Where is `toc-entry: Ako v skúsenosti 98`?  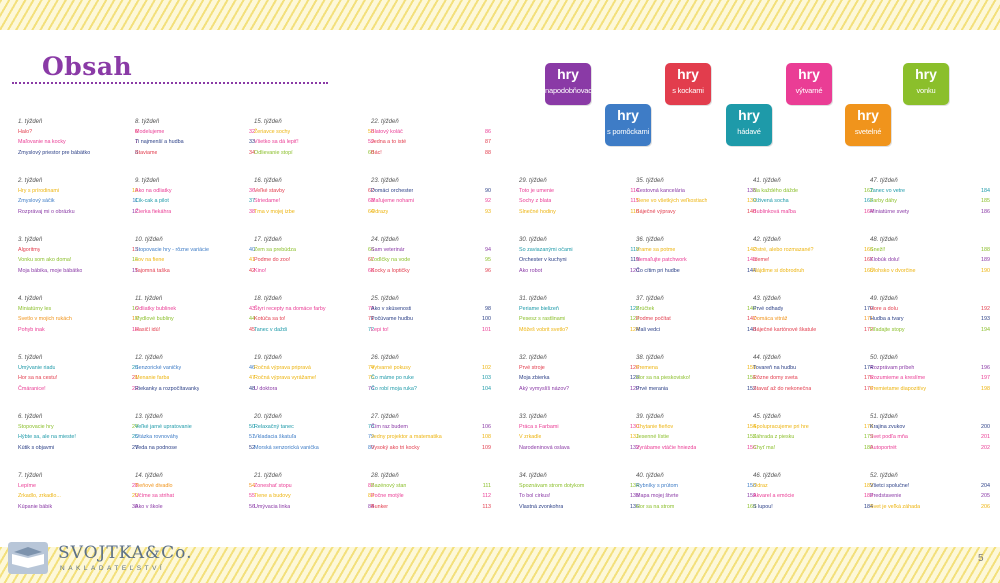 toc-entry: Ako v skúsenosti 98 is located at coordinates (431, 309).